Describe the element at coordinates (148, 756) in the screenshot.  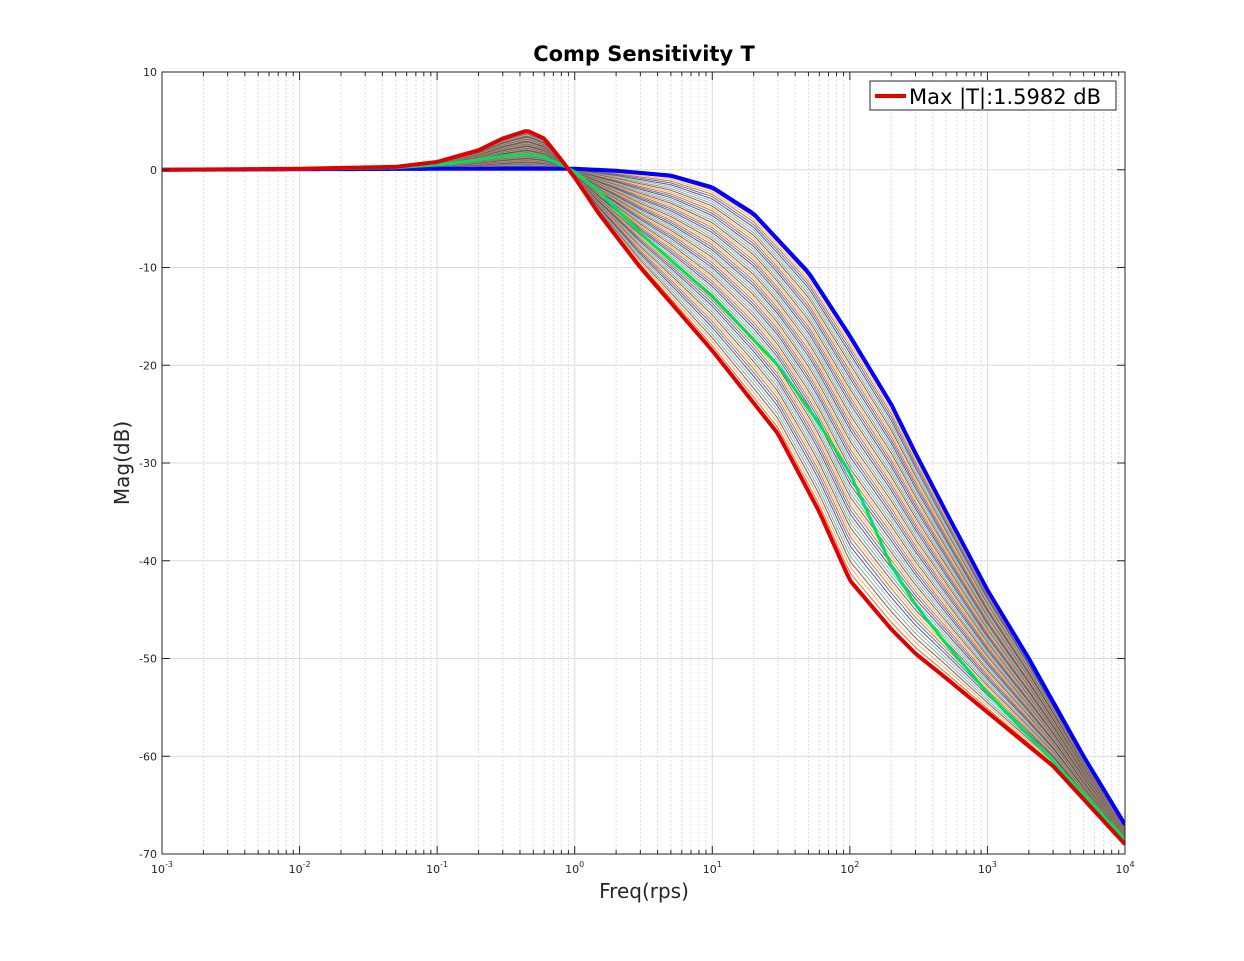
I see `y-tick-label: -60` at that location.